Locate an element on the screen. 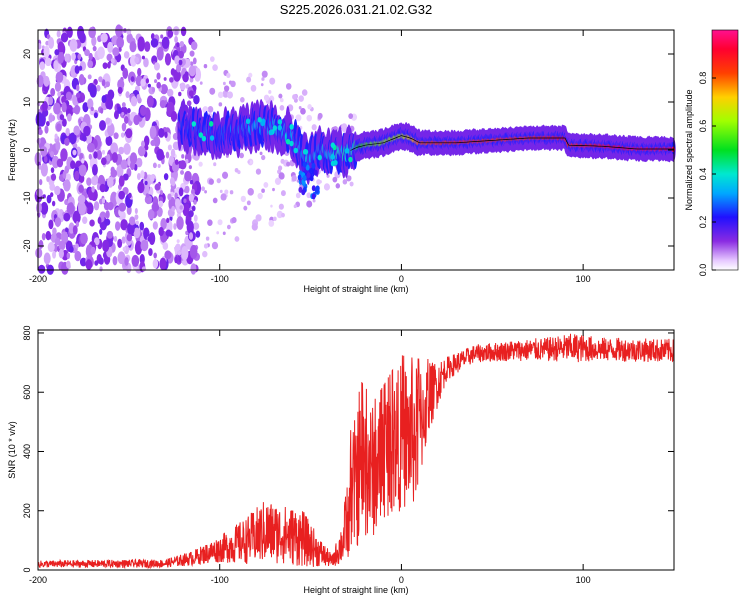  x-tick-label: 0 is located at coordinates (401, 580).